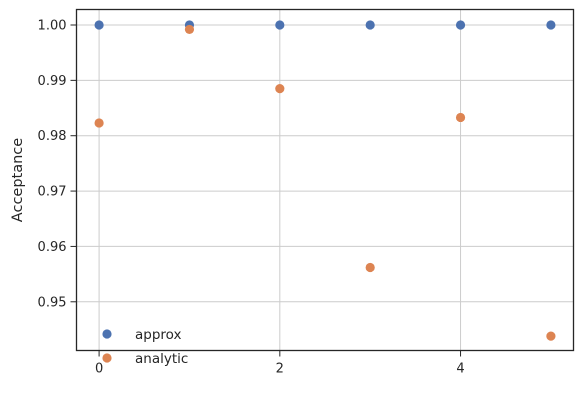 This screenshot has width=583, height=417. What do you see at coordinates (52, 136) in the screenshot?
I see `y-tick-label: 0.98` at bounding box center [52, 136].